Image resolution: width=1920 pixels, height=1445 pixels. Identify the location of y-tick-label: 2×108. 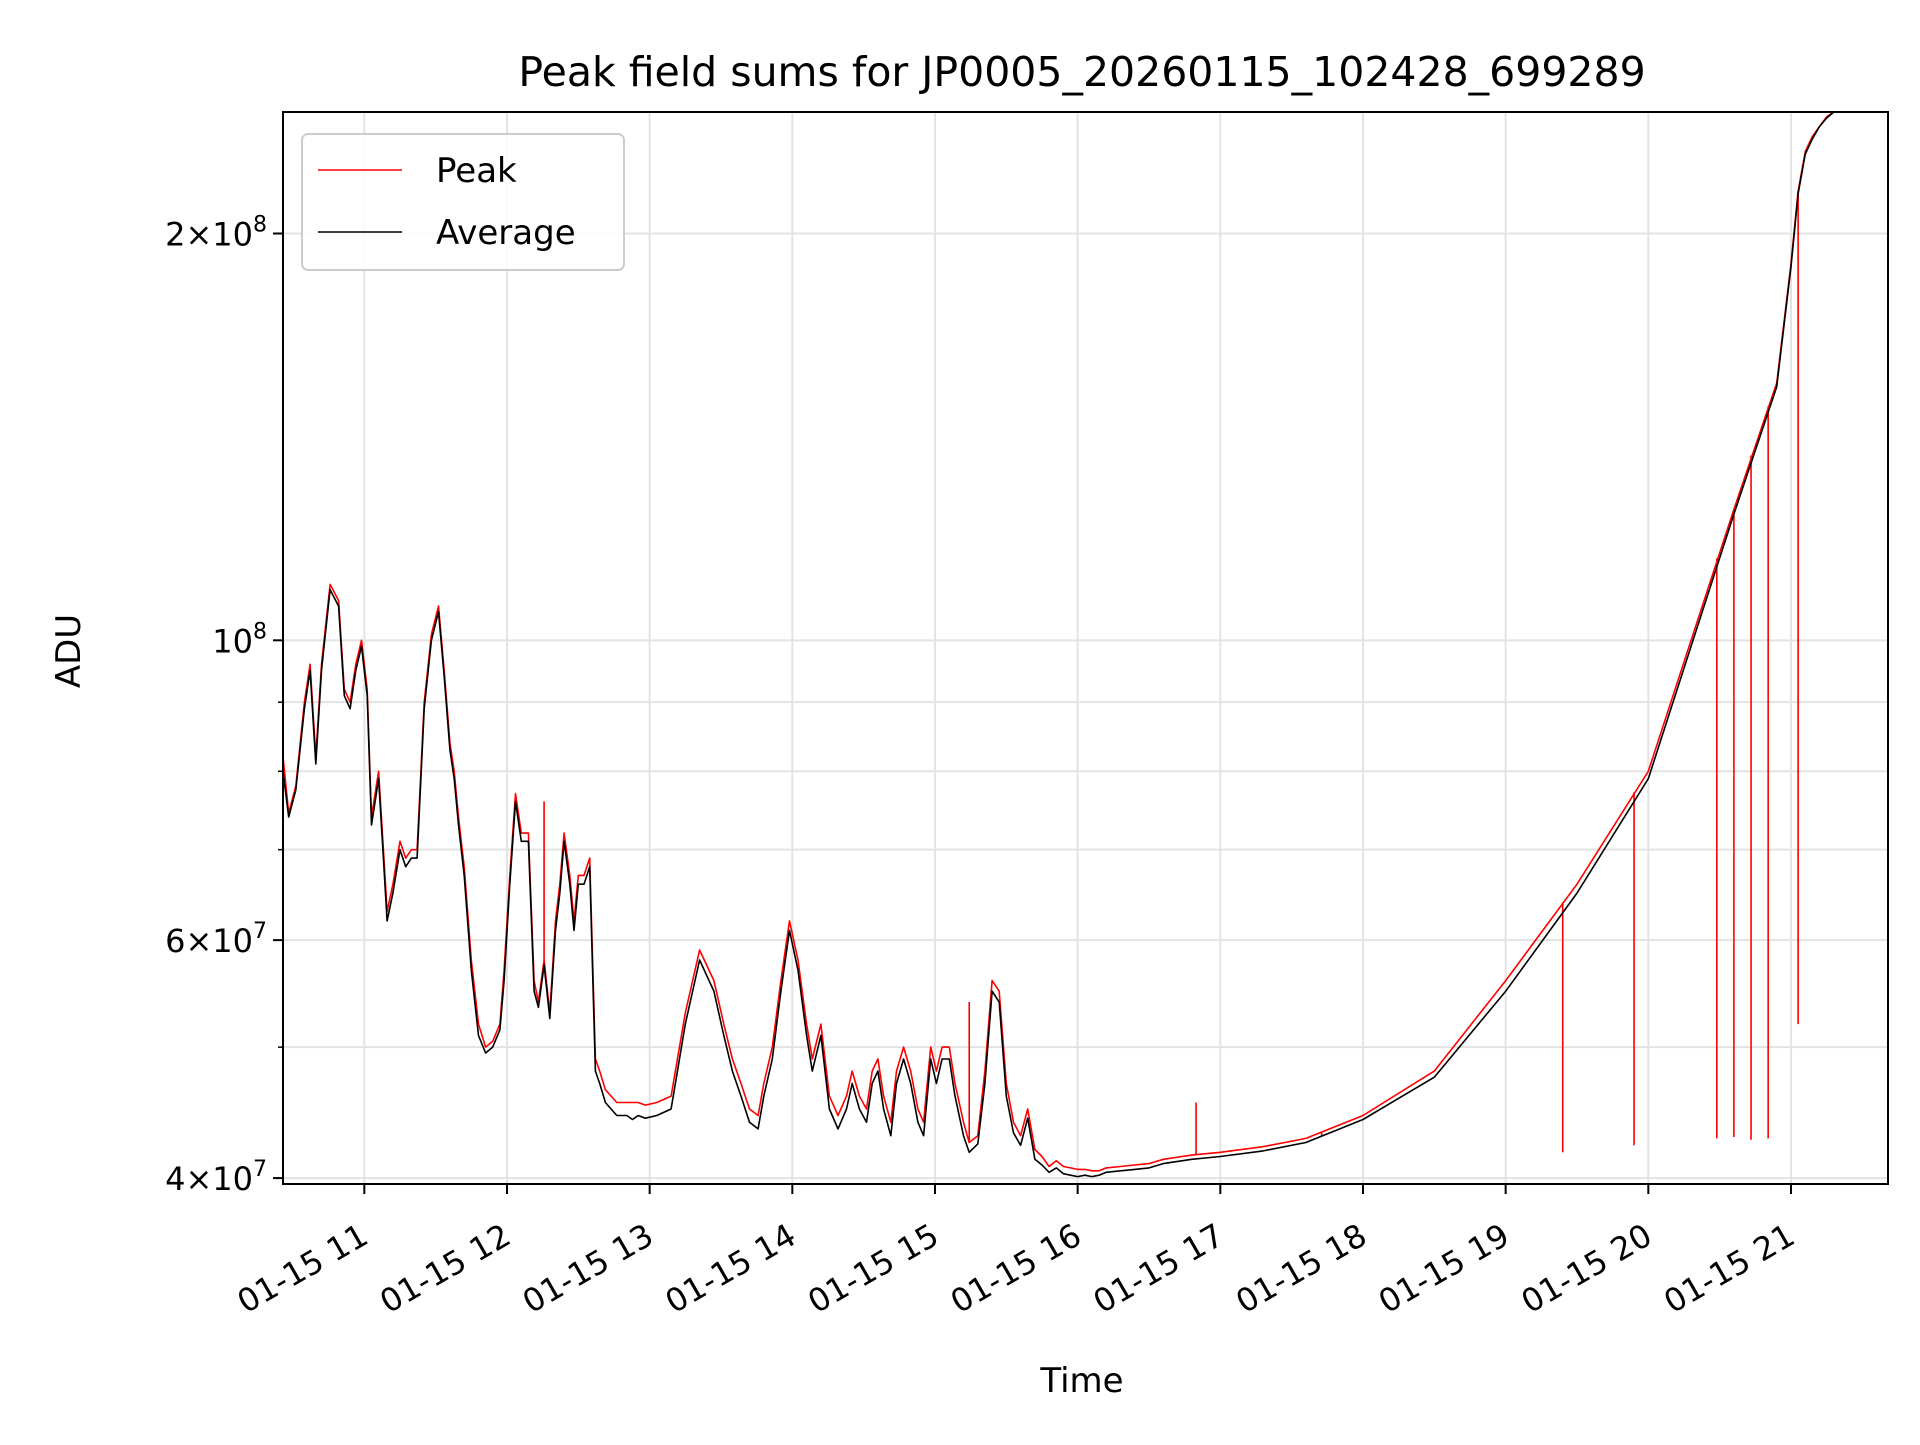
(216, 232).